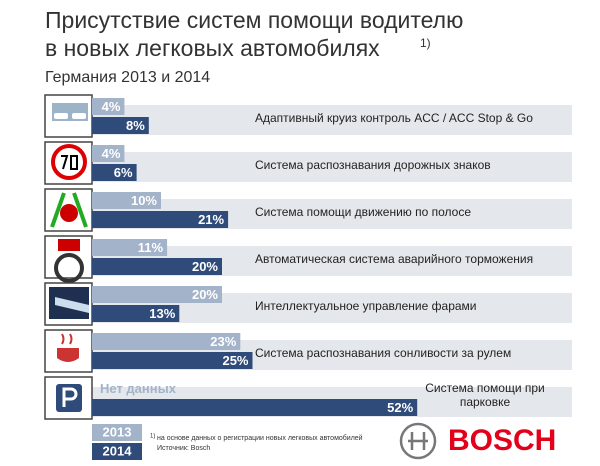  What do you see at coordinates (212, 48) in the screenshot?
I see `chart-title: в новых легковых автомобилях` at bounding box center [212, 48].